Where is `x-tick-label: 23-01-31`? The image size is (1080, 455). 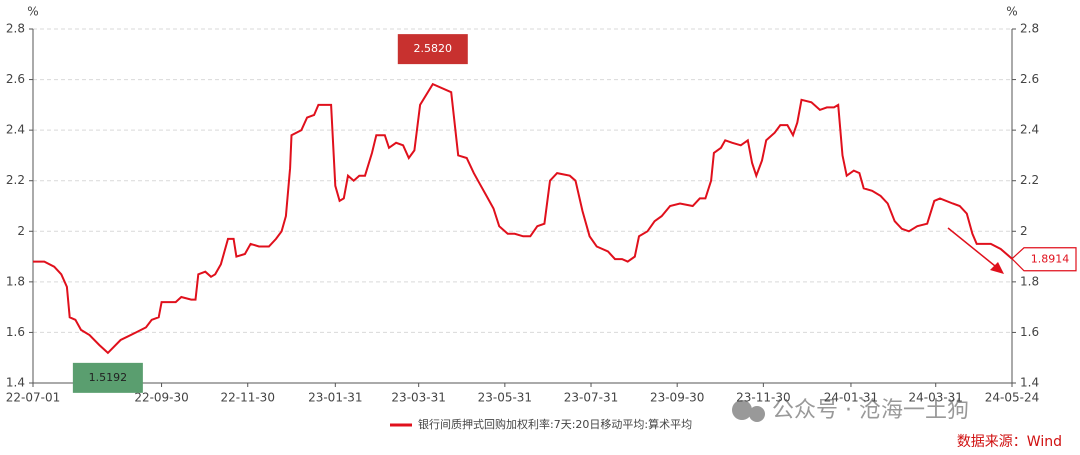 x-tick-label: 23-01-31 is located at coordinates (335, 398).